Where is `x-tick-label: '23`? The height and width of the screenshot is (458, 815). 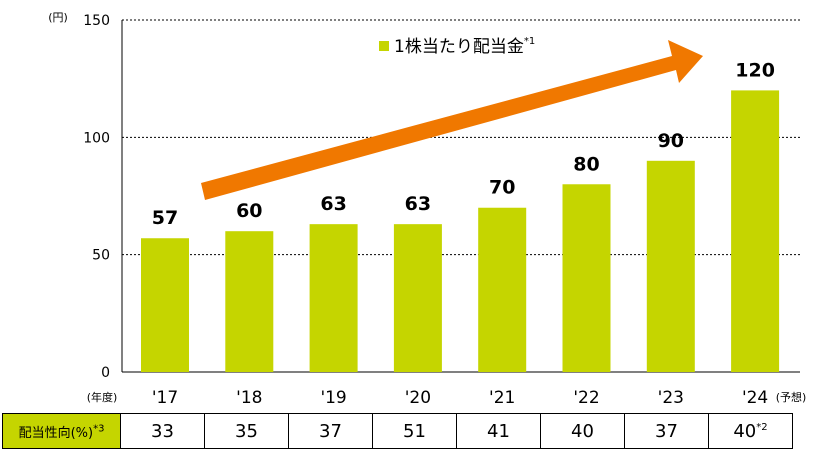 x-tick-label: '23 is located at coordinates (671, 398).